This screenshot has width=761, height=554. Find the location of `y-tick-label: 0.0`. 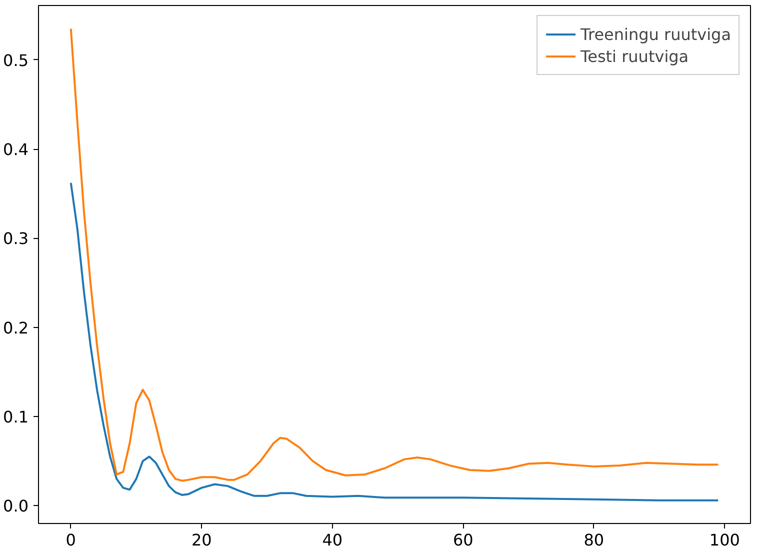

y-tick-label: 0.0 is located at coordinates (16, 506).